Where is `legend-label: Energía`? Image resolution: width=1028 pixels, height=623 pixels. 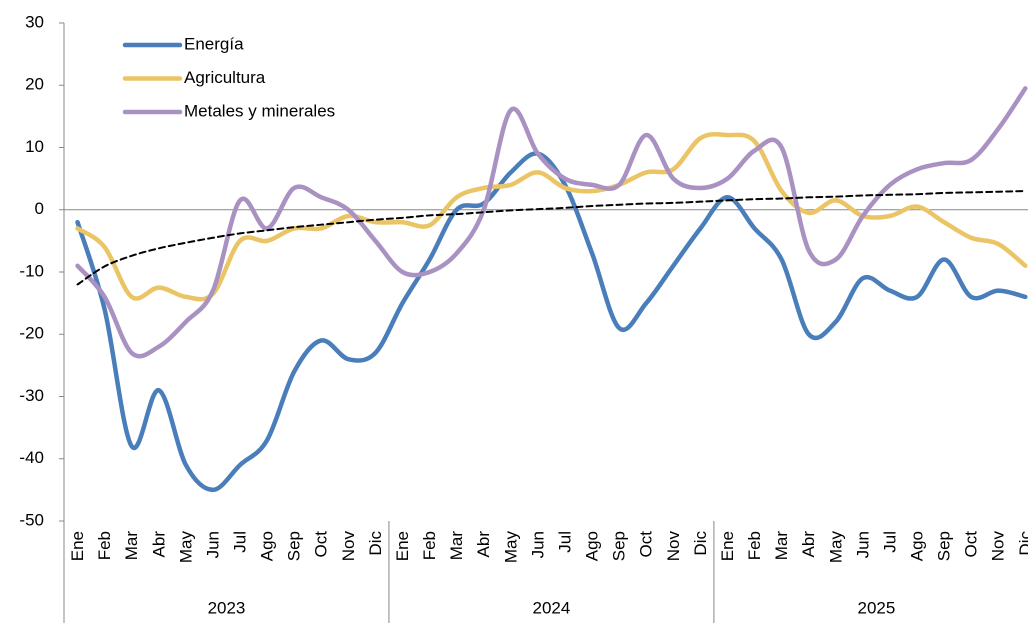 legend-label: Energía is located at coordinates (214, 43).